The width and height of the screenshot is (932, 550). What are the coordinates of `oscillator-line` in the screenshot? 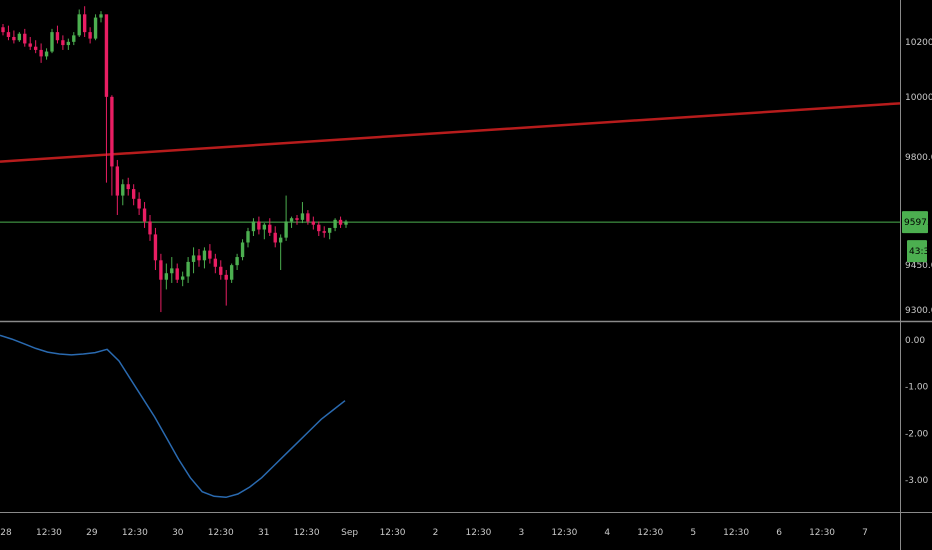 It's located at (173, 416).